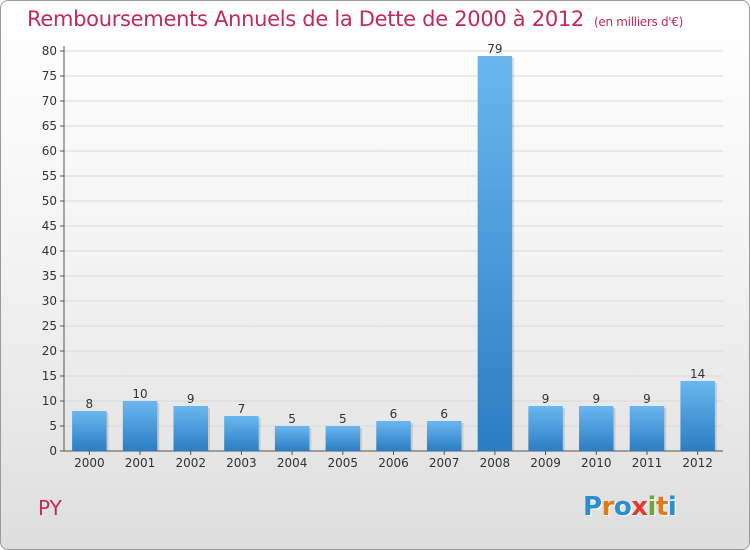  I want to click on bar-2009, so click(545, 428).